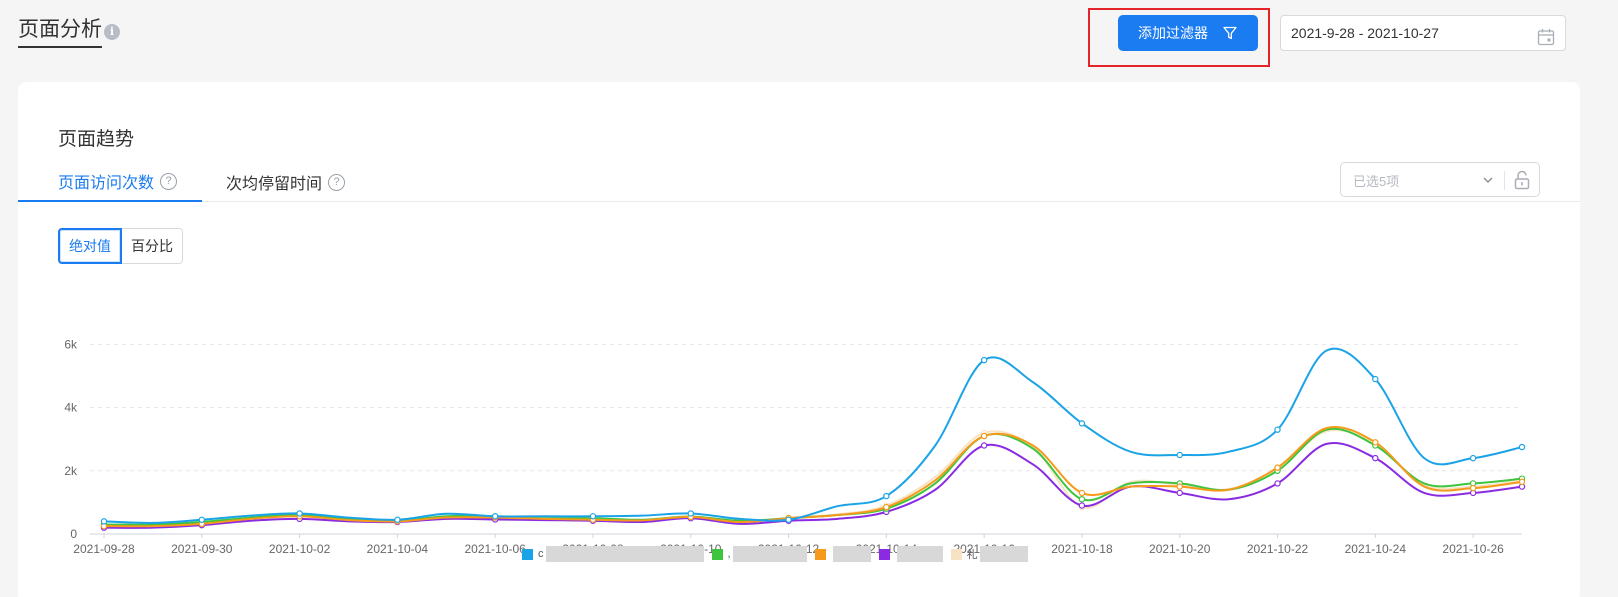  I want to click on x-tick-label: 2021-10-22, so click(1278, 549).